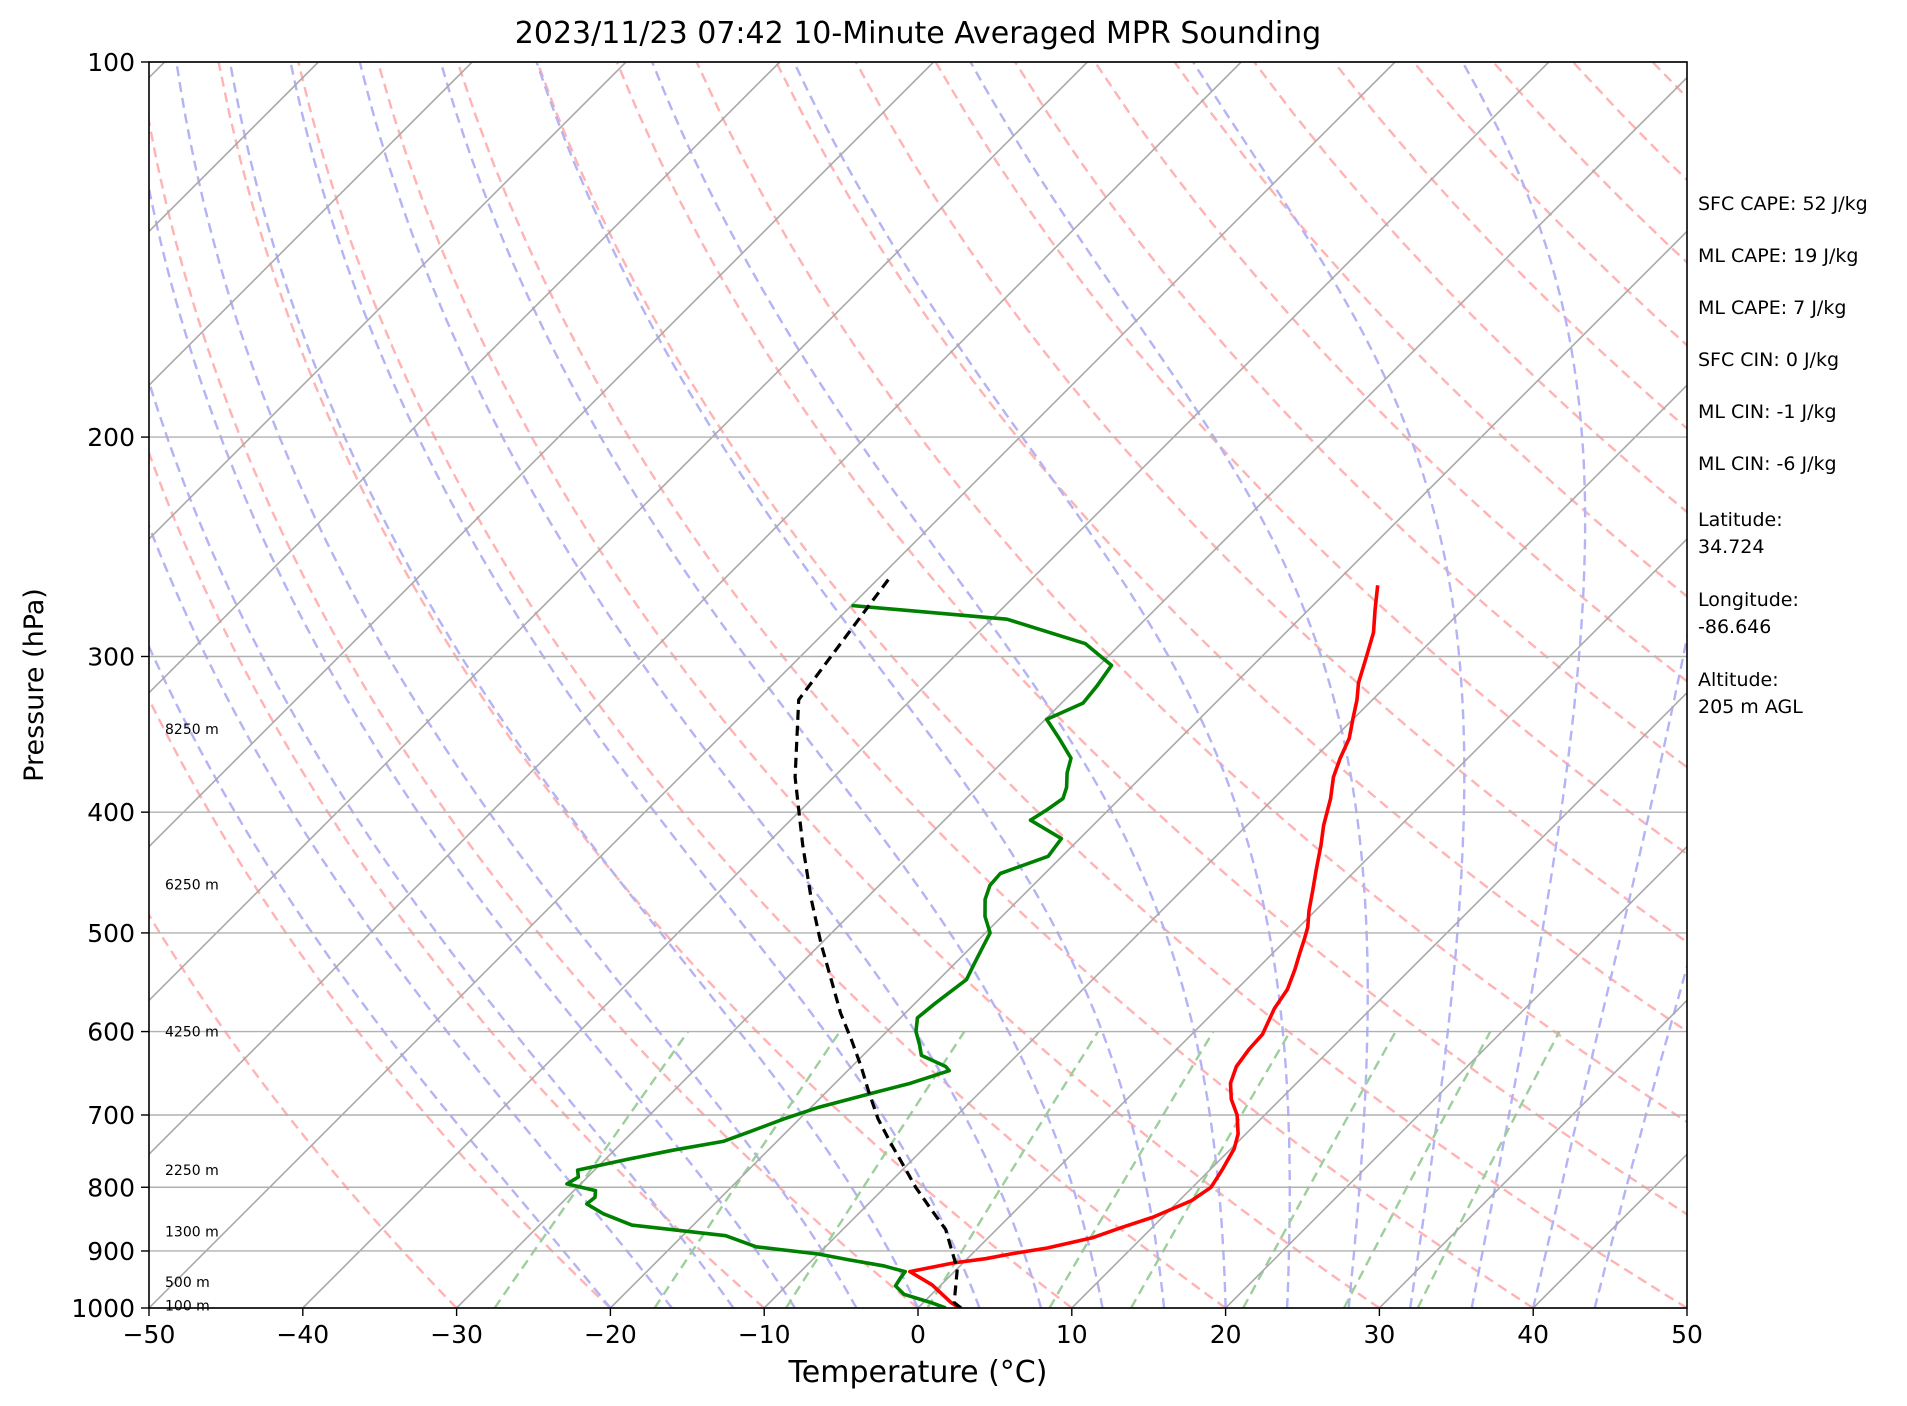 This screenshot has width=1907, height=1406. Describe the element at coordinates (192, 885) in the screenshot. I see `height-label: 6250 m` at that location.